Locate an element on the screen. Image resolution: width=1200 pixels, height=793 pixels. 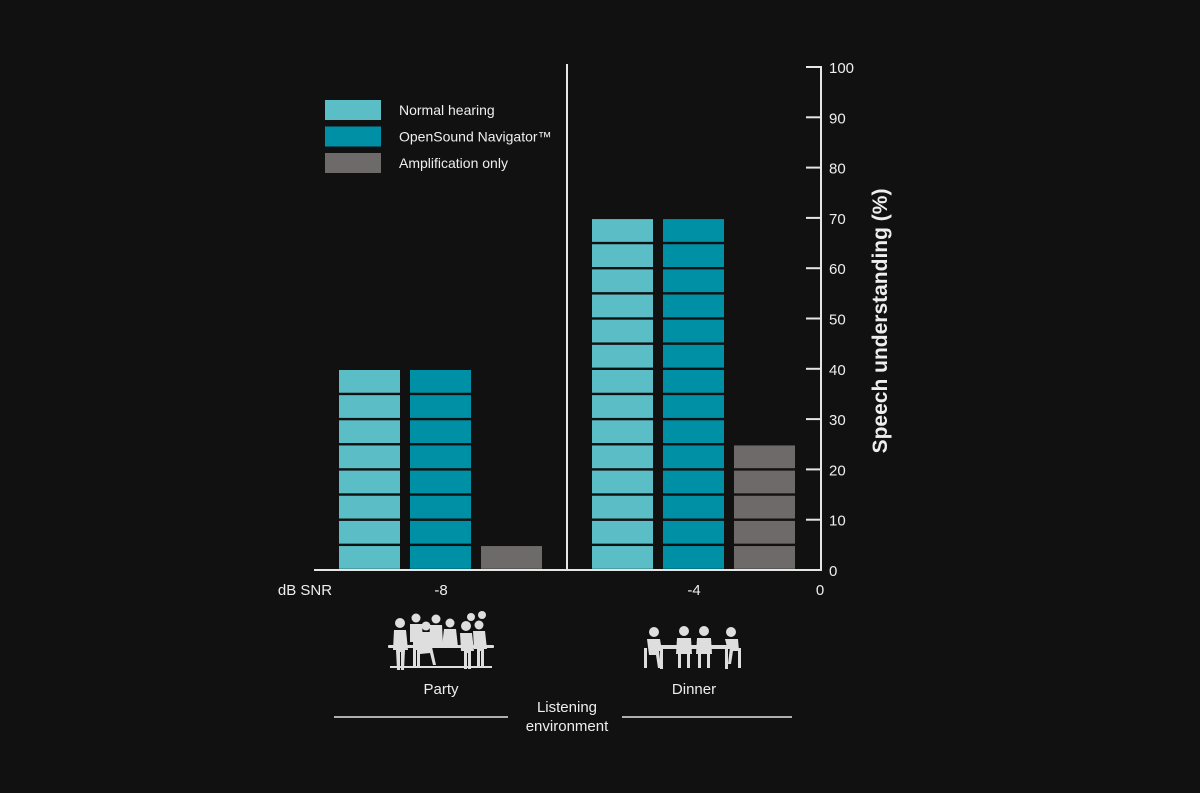
x-tick-label: -4 is located at coordinates (693, 590).